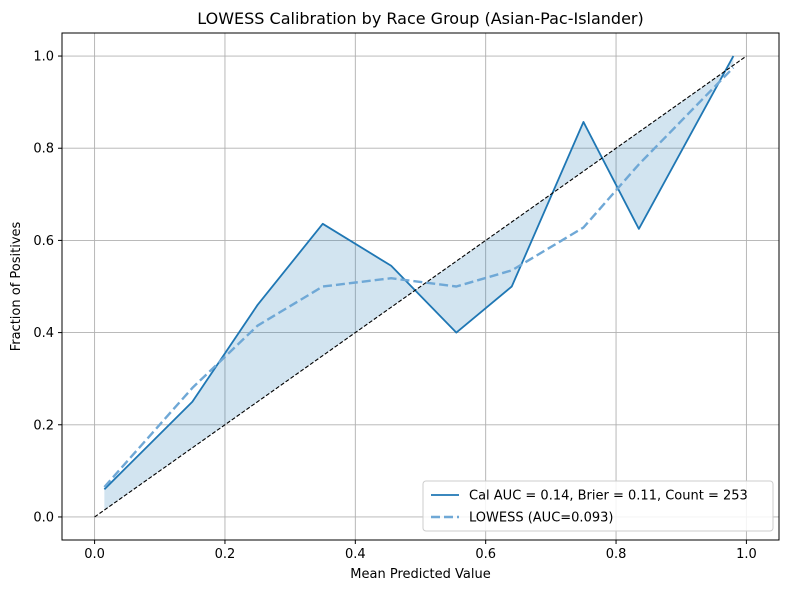 The image size is (790, 590). What do you see at coordinates (420, 574) in the screenshot?
I see `x-axis-label: Mean Predicted Value` at bounding box center [420, 574].